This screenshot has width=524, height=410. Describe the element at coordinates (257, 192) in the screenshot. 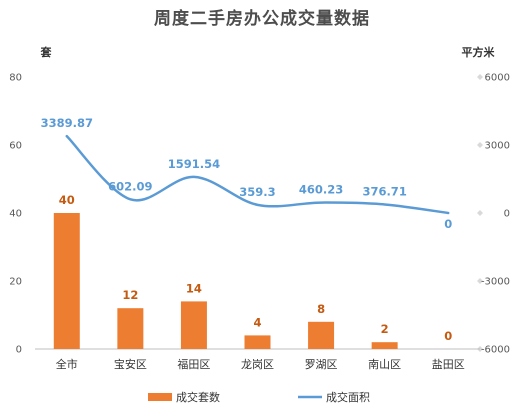

I see `line-value-label: 359.3` at that location.